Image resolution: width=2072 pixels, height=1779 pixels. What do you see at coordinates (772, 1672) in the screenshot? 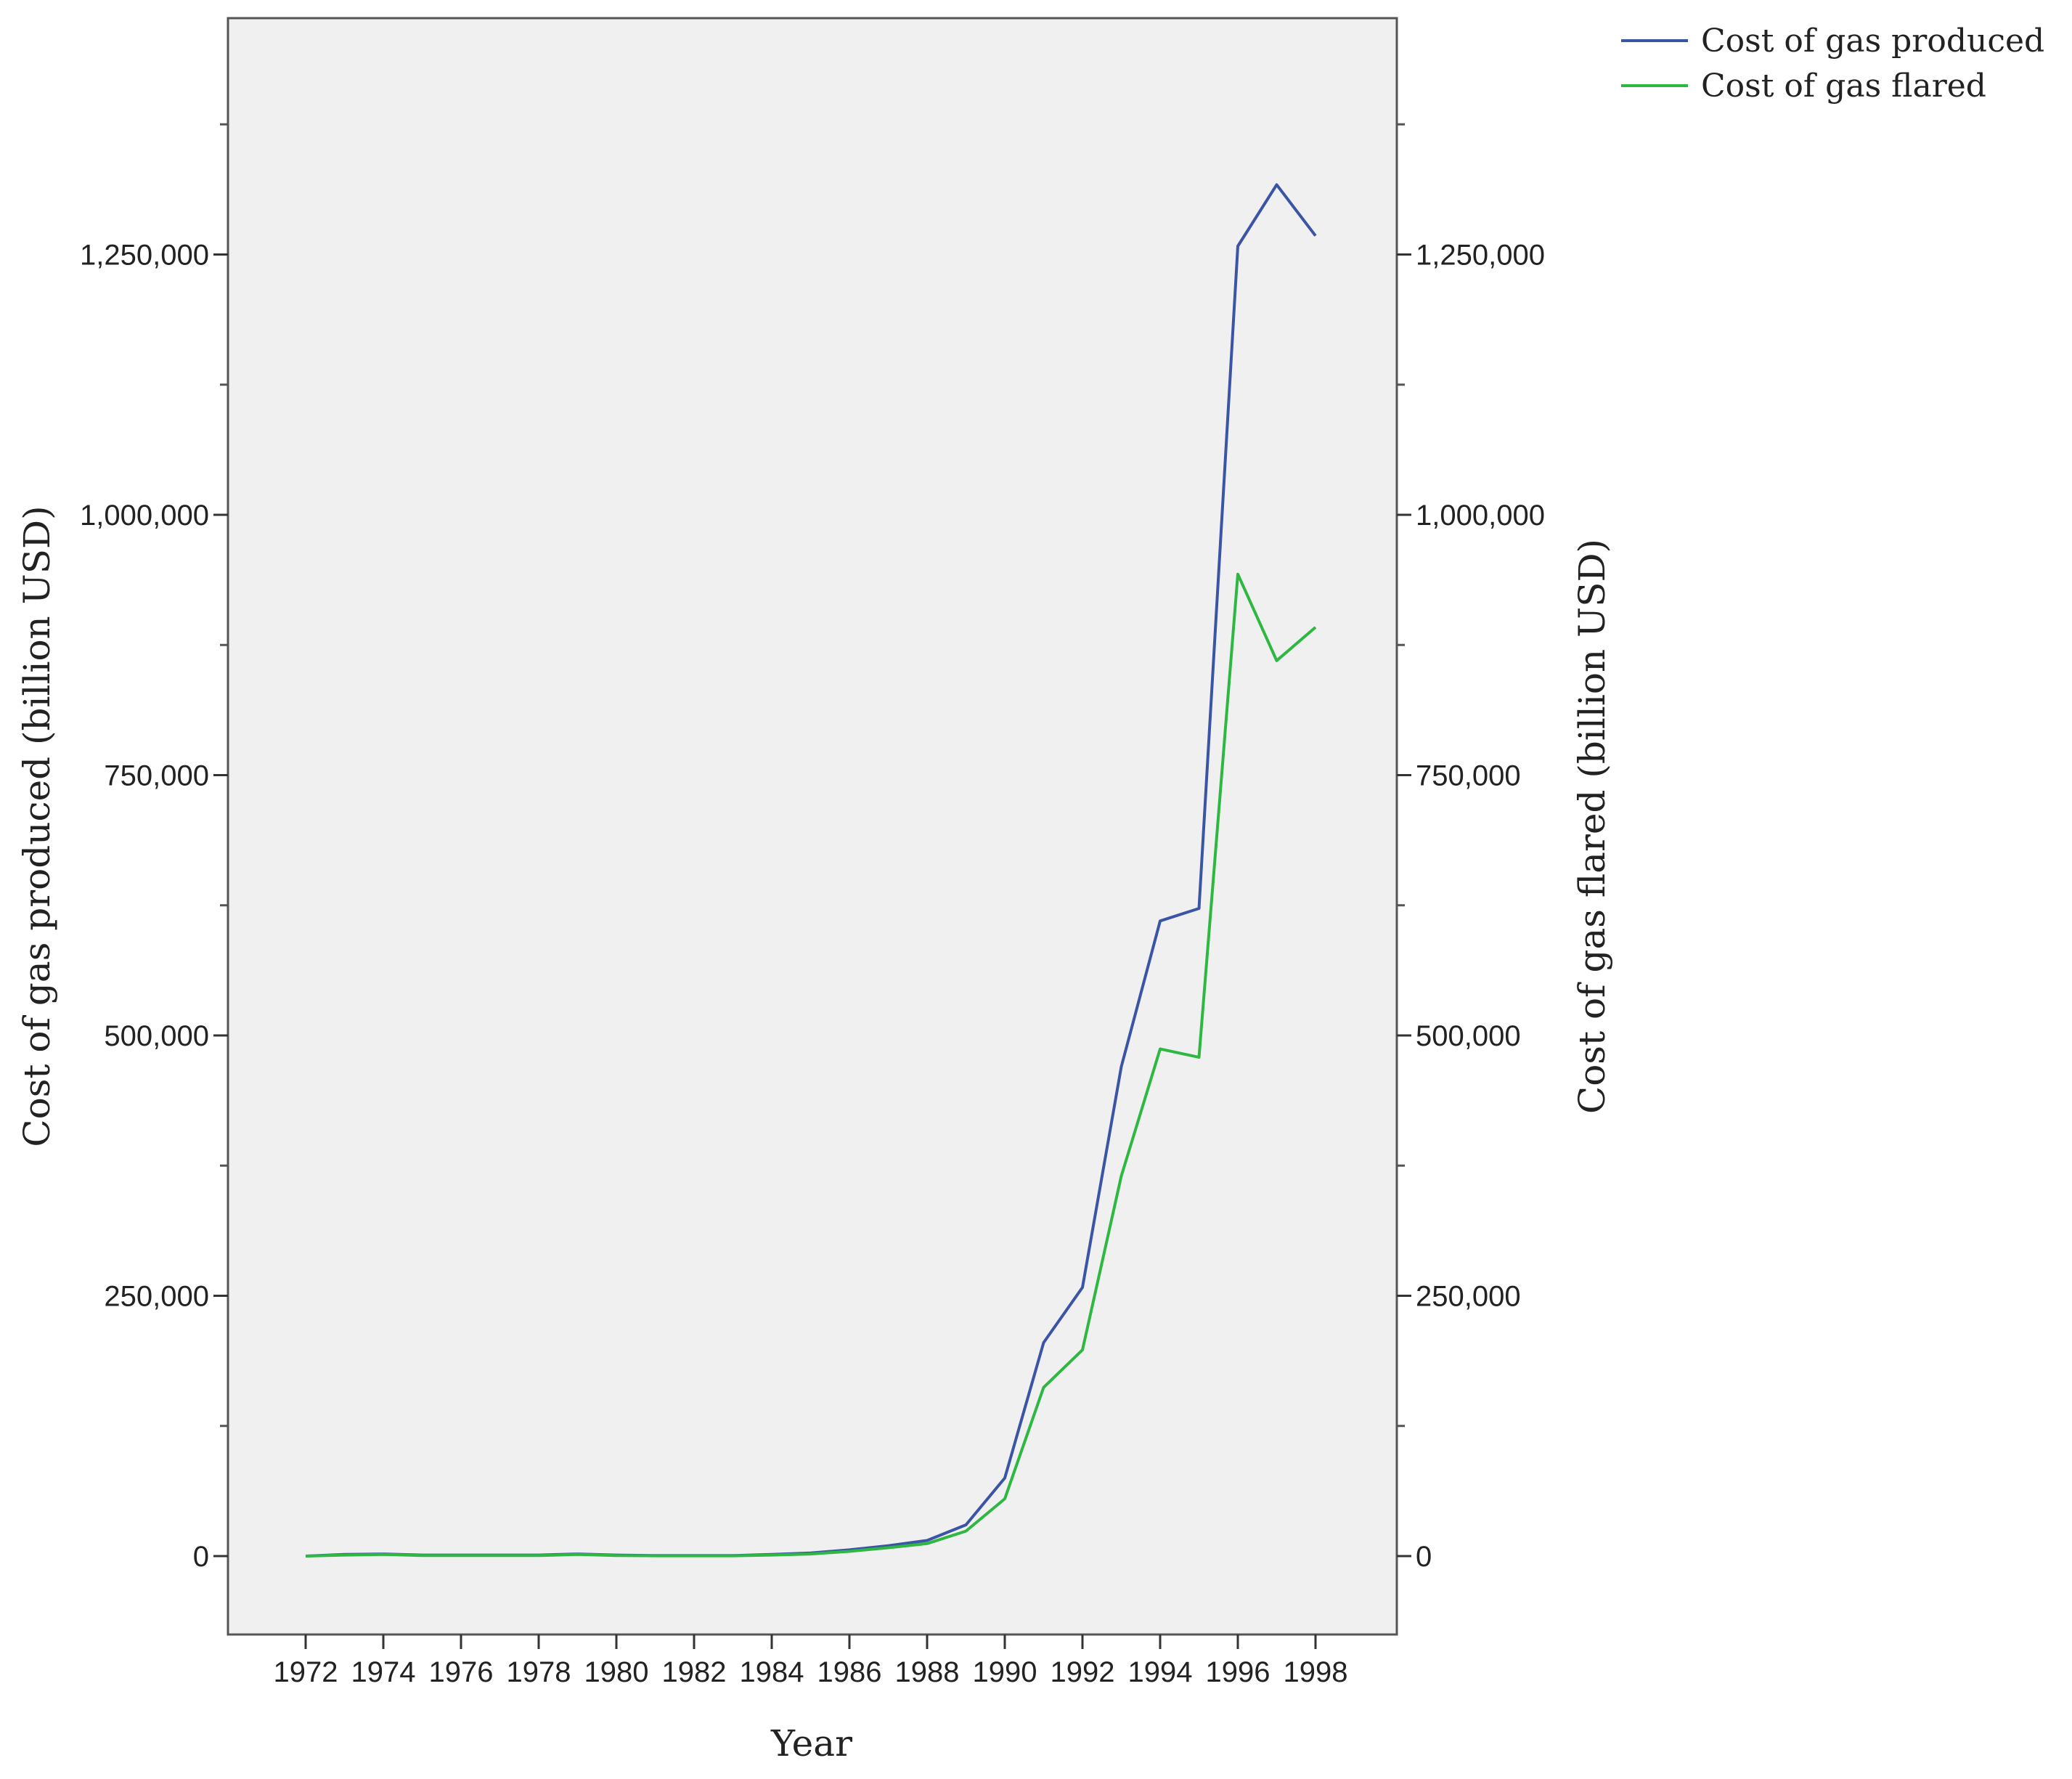
I see `x-tick-label: 1984` at bounding box center [772, 1672].